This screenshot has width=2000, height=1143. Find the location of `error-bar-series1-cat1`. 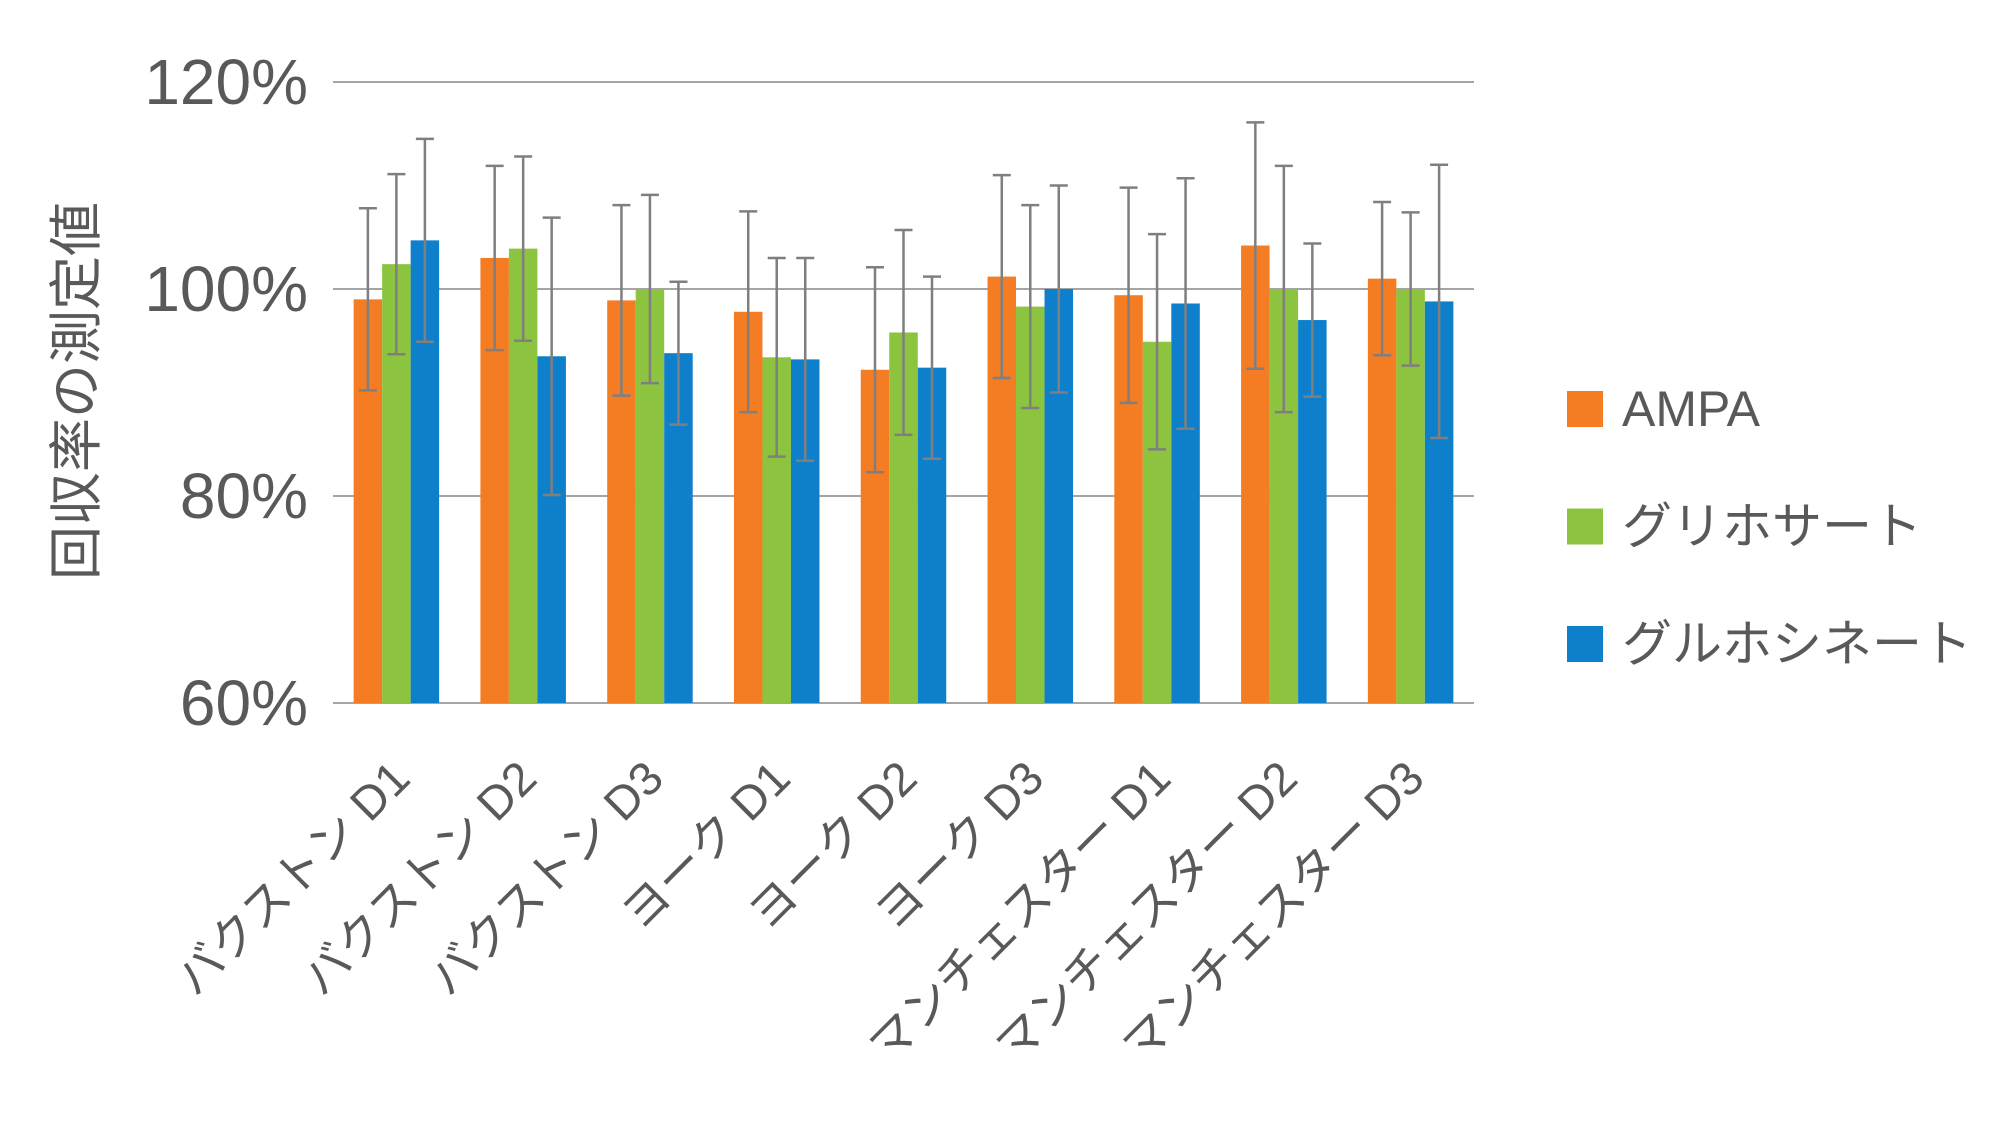

error-bar-series1-cat1 is located at coordinates (367, 299).